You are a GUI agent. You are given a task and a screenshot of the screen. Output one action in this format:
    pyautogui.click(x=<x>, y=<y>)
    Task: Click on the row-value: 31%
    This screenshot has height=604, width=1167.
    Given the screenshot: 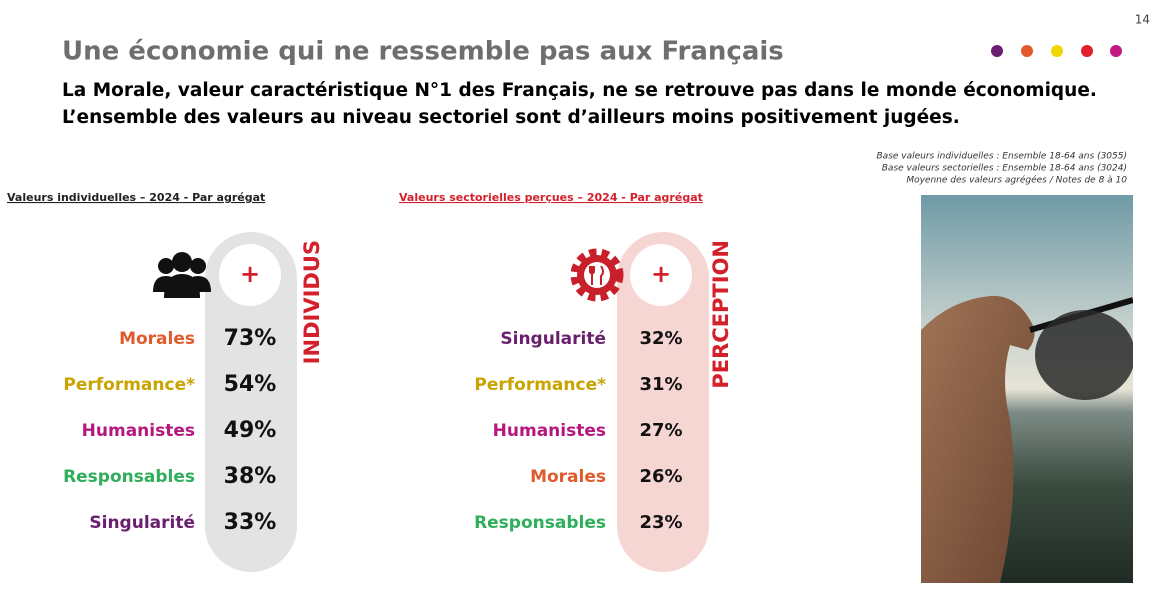 What is the action you would take?
    pyautogui.click(x=660, y=384)
    